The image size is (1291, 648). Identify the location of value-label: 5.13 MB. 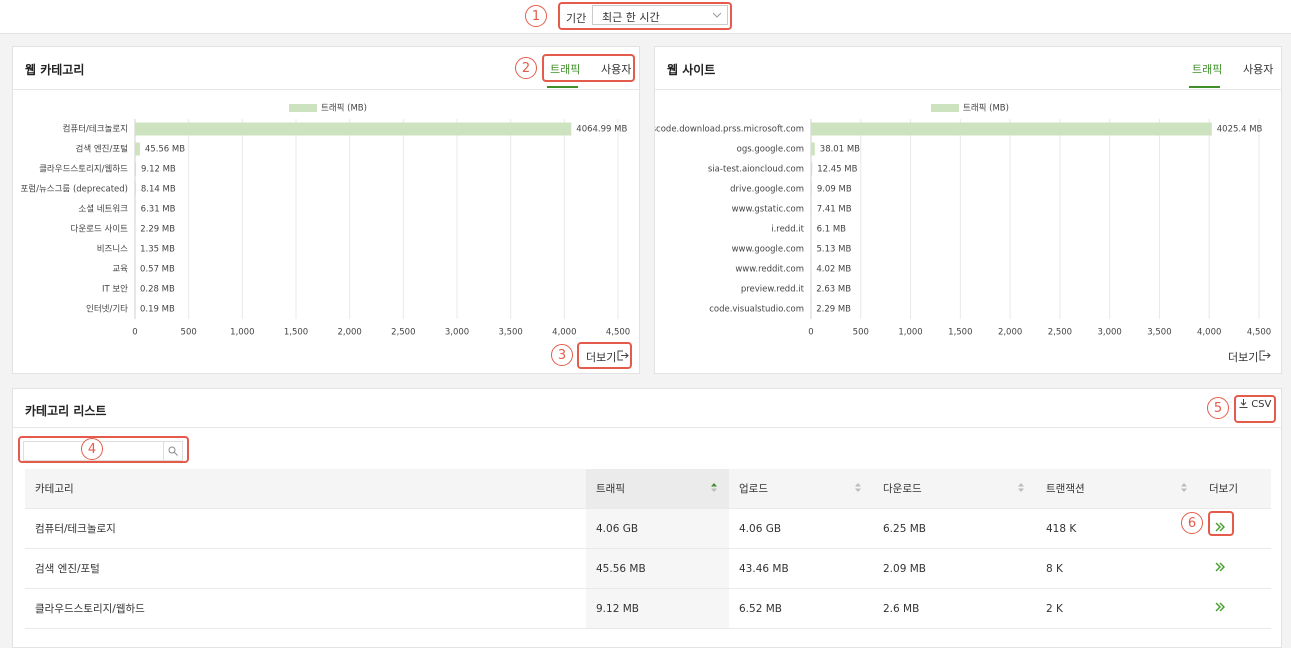
(834, 250).